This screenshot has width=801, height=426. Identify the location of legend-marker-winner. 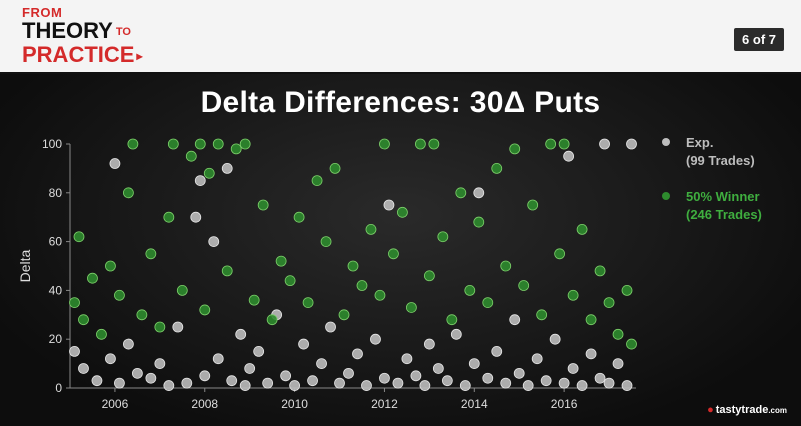
(666, 196).